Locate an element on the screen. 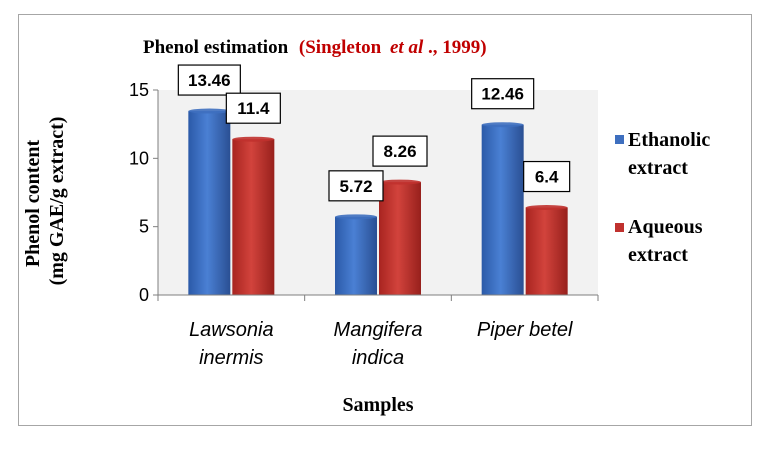  y-axis-title-line2: (mg GAE/g extract) is located at coordinates (57, 201).